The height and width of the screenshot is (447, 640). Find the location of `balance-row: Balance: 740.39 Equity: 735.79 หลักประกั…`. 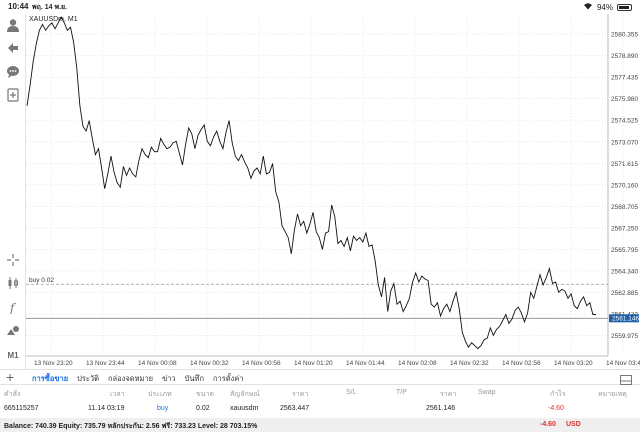

balance-row: Balance: 740.39 Equity: 735.79 หลักประกั… is located at coordinates (320, 425).